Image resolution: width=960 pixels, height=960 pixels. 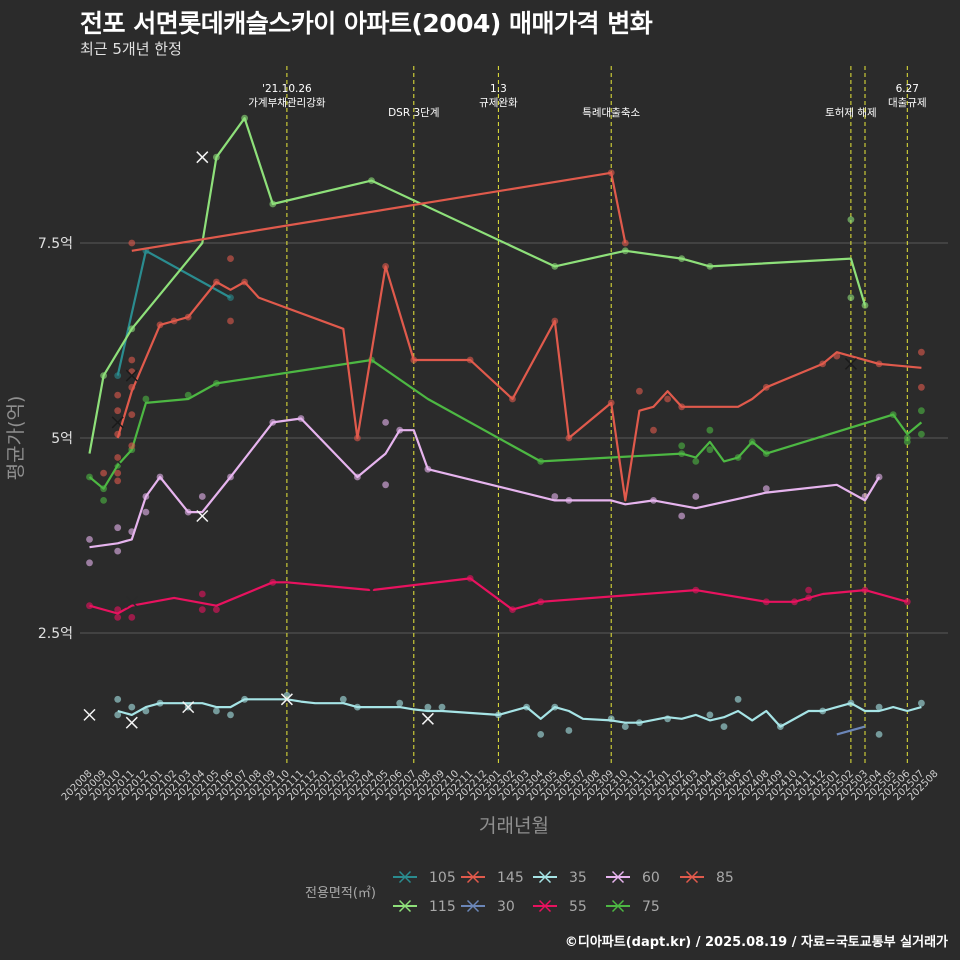 I want to click on legend-item-115: 115, so click(x=424, y=907).